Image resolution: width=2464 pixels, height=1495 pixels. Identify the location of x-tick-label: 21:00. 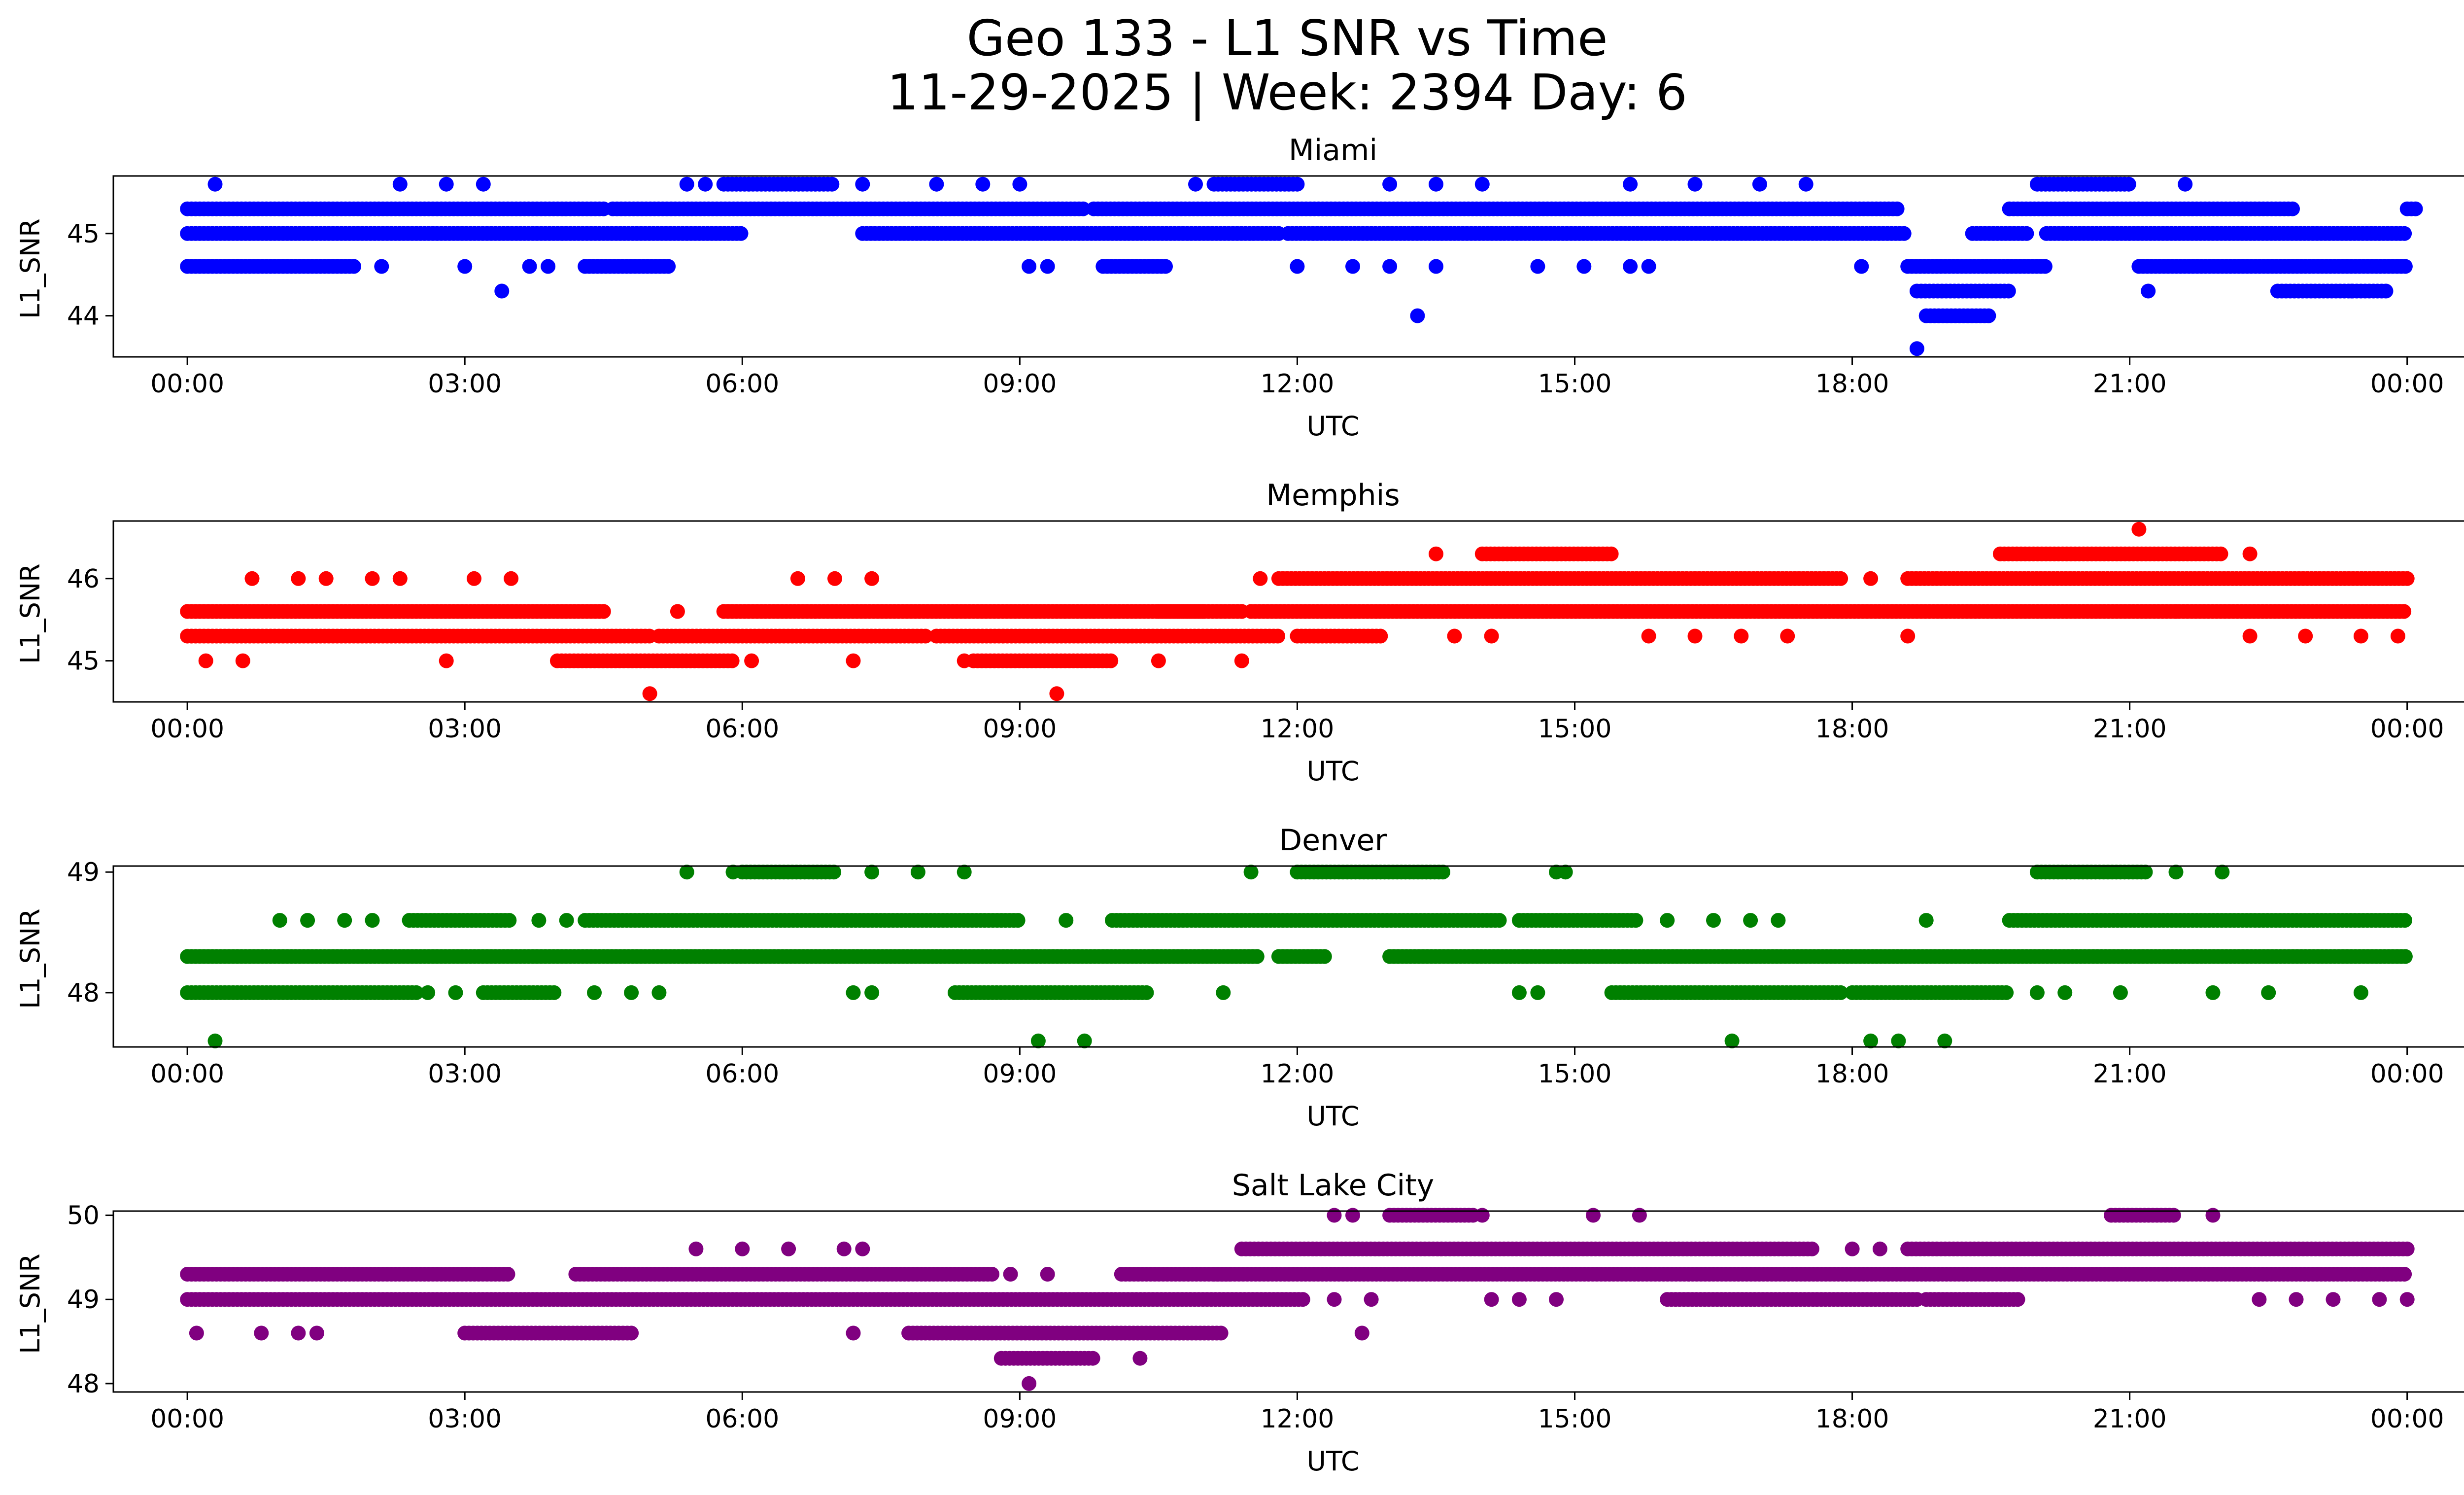
(2130, 729).